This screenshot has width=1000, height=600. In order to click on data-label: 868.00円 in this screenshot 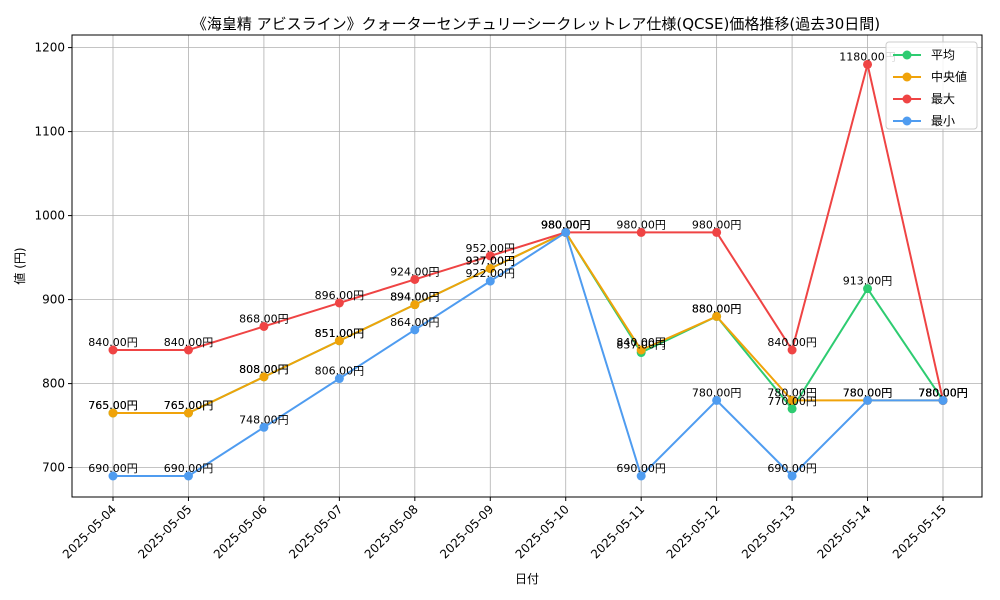, I will do `click(264, 318)`.